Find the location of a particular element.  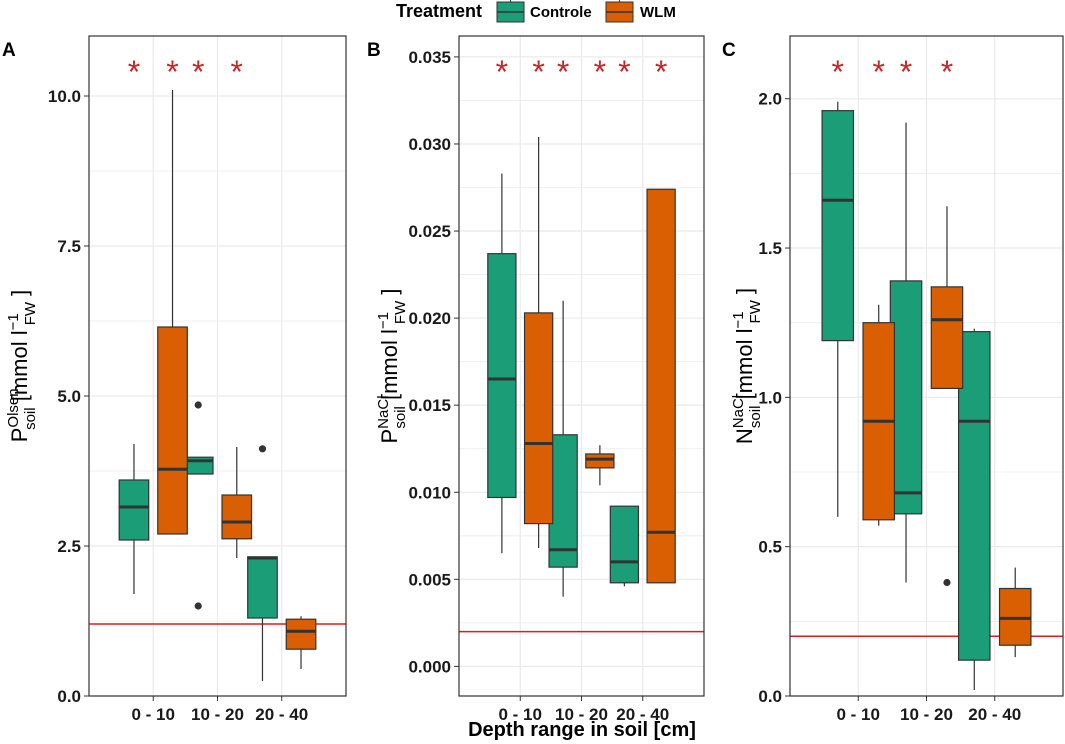

y-axis-title: NNaClsoil [mmol l−1FW ] is located at coordinates (747, 366).